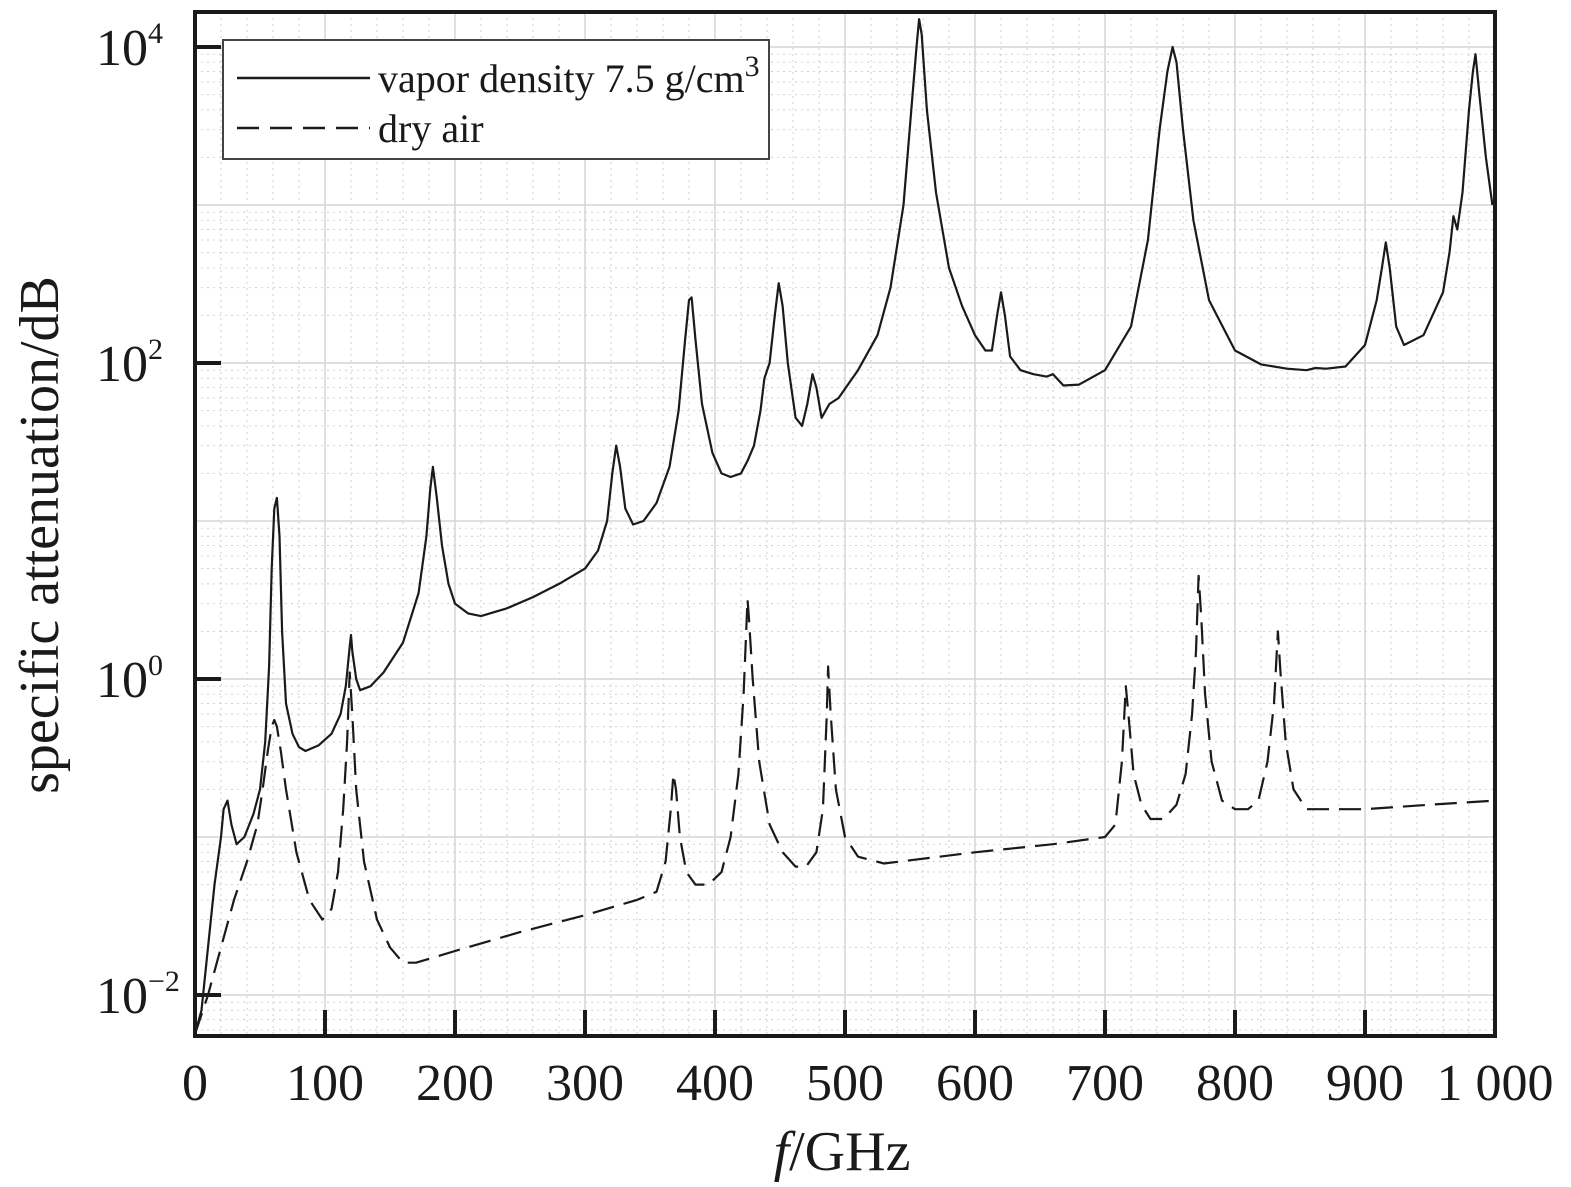  I want to click on x-tick-label: 100, so click(325, 1083).